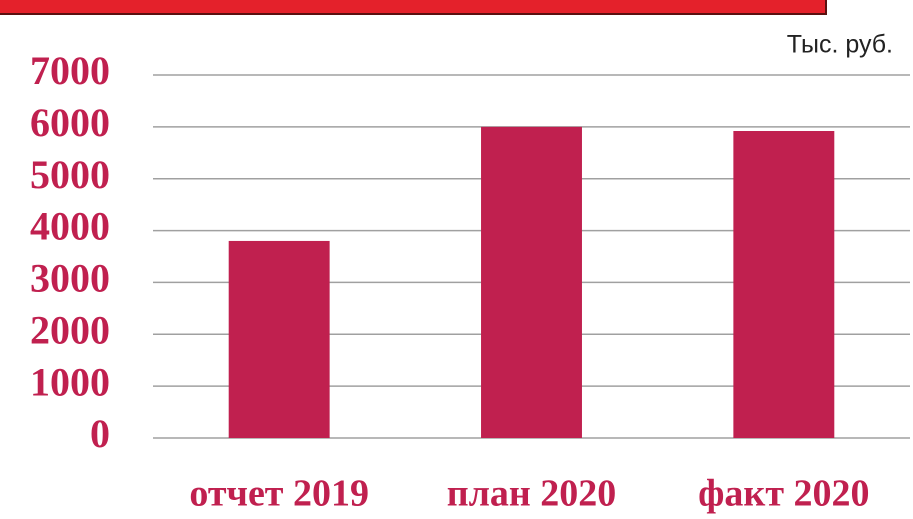 The width and height of the screenshot is (913, 519). Describe the element at coordinates (100, 433) in the screenshot. I see `y-tick-label: 0` at that location.